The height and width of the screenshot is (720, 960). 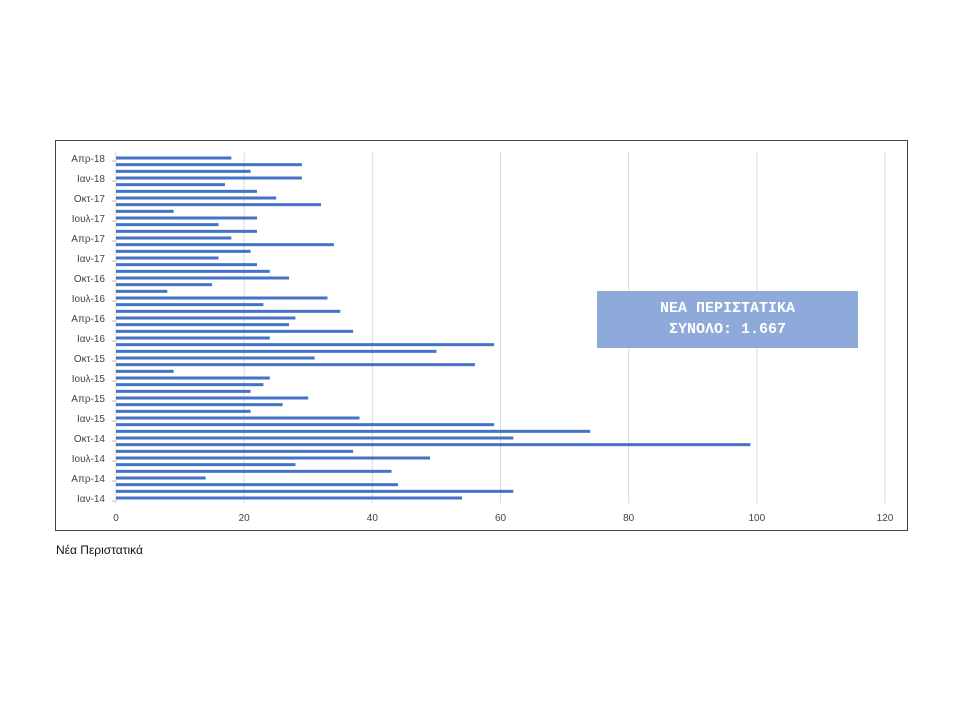 What do you see at coordinates (88, 159) in the screenshot?
I see `y-tick-label: Απρ-18` at bounding box center [88, 159].